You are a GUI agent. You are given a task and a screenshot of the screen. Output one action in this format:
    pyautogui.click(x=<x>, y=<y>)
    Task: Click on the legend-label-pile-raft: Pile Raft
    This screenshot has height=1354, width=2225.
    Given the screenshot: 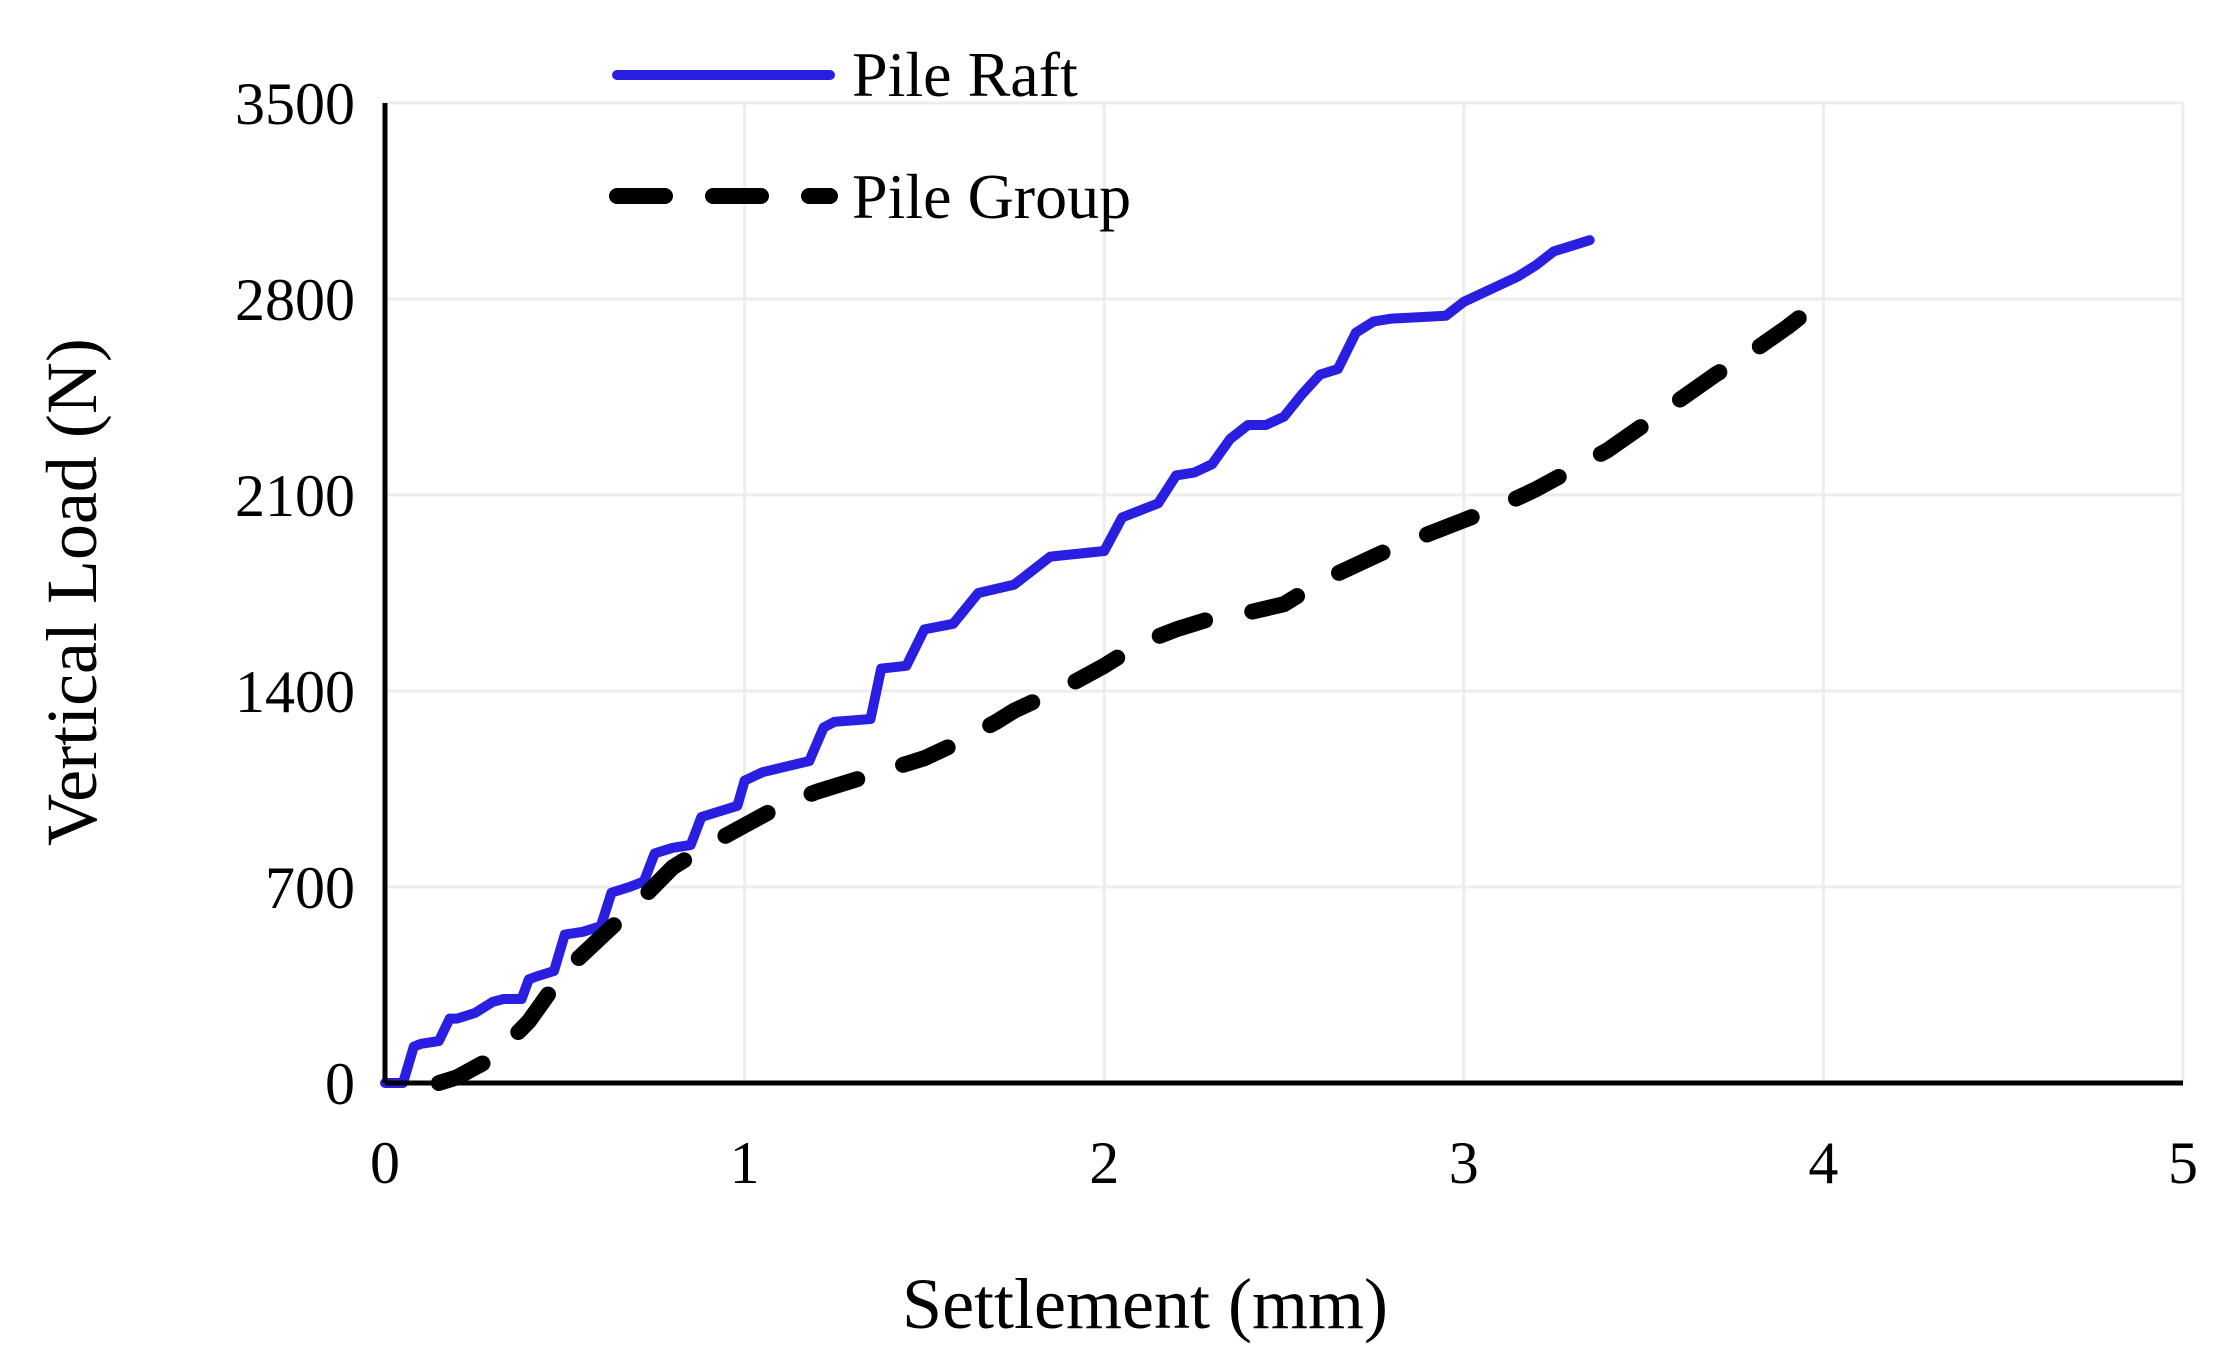 What is the action you would take?
    pyautogui.click(x=965, y=74)
    